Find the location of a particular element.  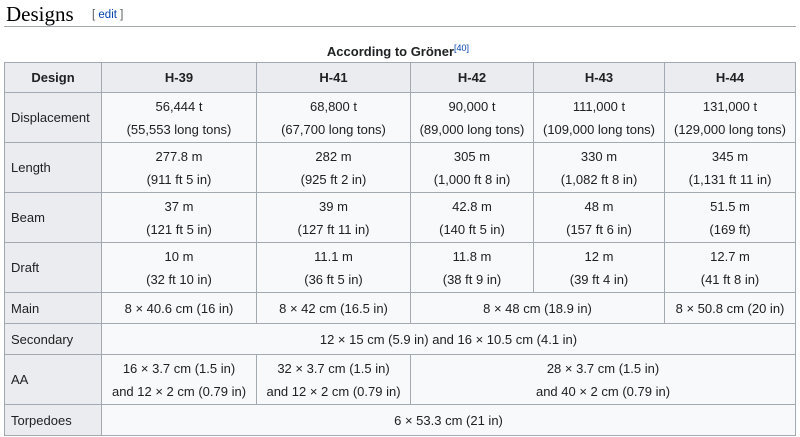

cell-line: (129,000 long tons) is located at coordinates (730, 129).